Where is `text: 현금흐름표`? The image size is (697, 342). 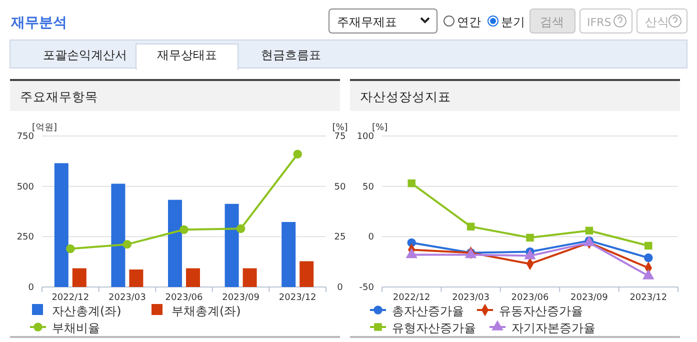
text: 현금흐름표 is located at coordinates (291, 55).